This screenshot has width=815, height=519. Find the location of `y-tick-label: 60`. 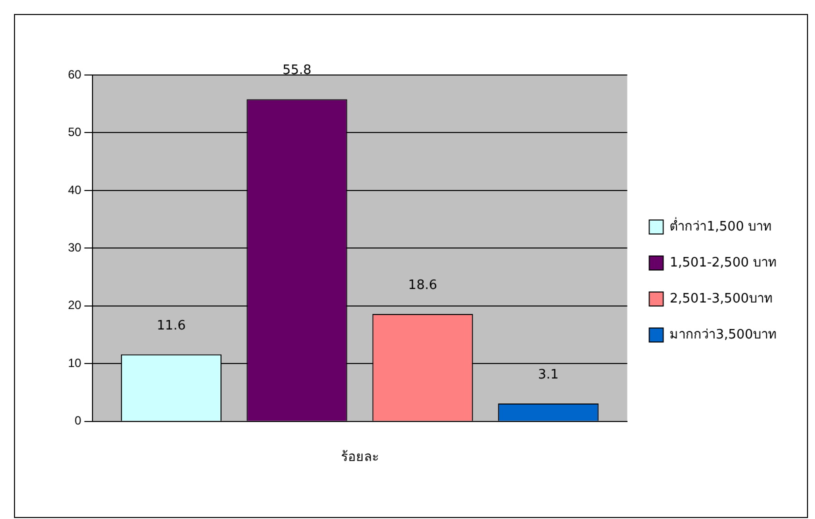

y-tick-label: 60 is located at coordinates (75, 74).